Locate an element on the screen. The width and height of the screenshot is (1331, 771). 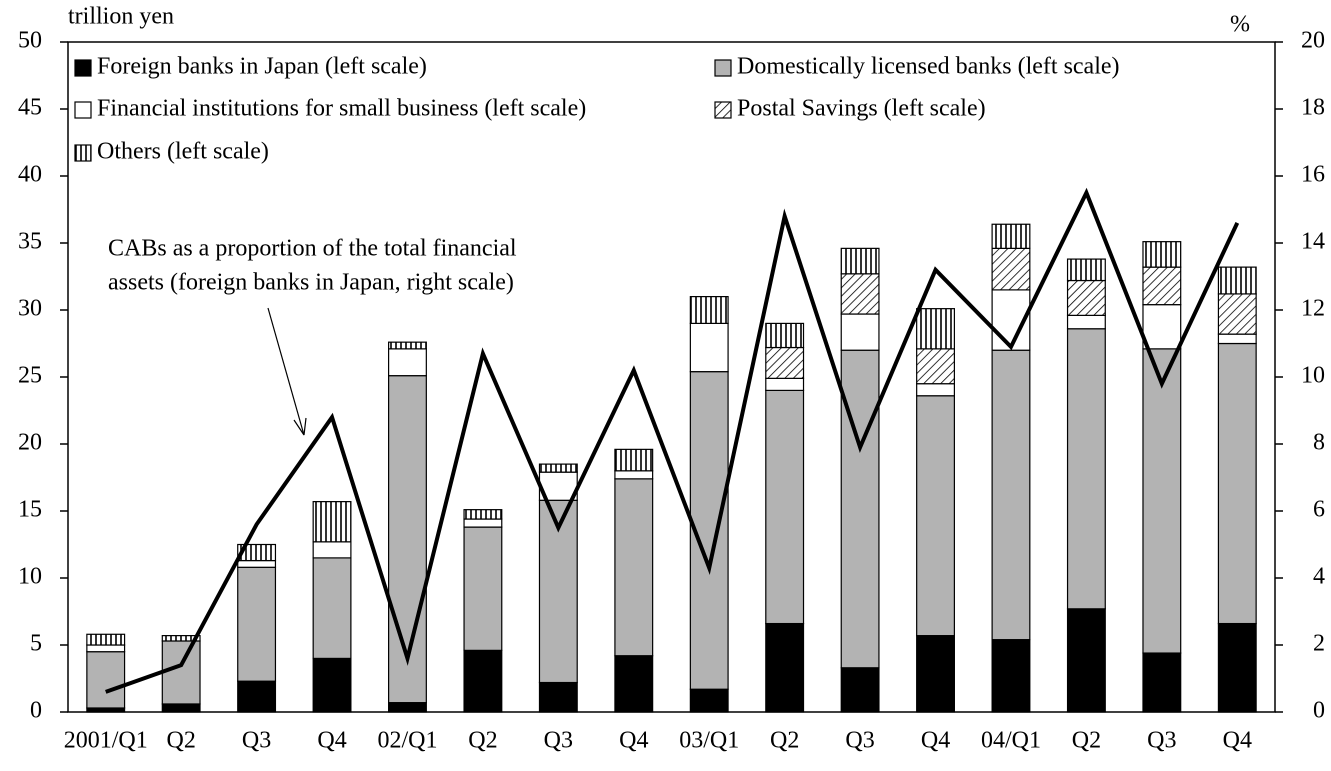
y2-tick-label: 4 is located at coordinates (1319, 577).